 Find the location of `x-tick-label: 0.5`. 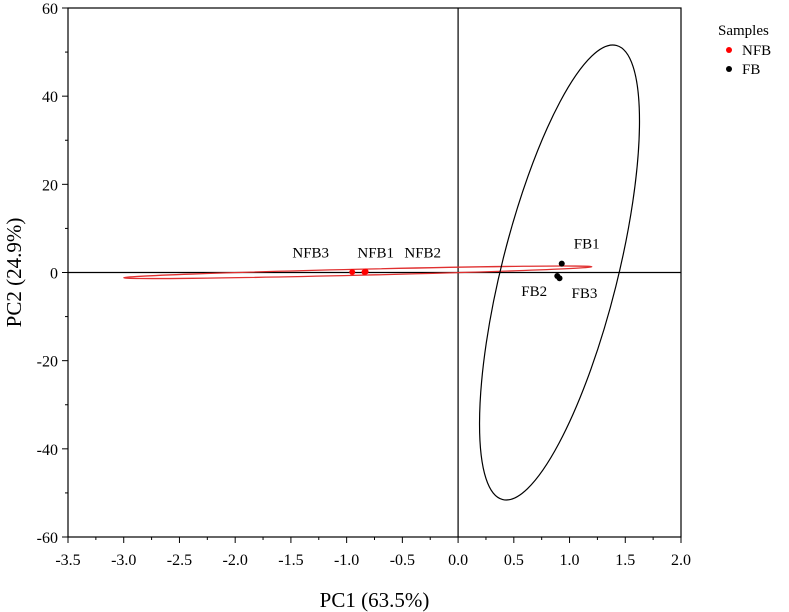

x-tick-label: 0.5 is located at coordinates (514, 560).